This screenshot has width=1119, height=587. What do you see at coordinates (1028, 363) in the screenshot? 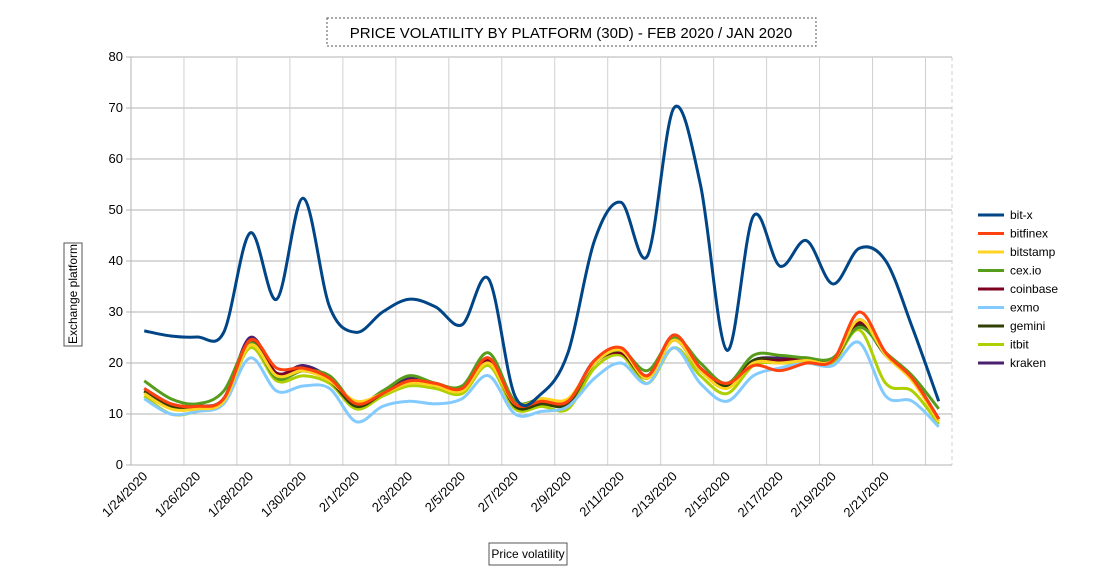
I see `legend-label: kraken` at bounding box center [1028, 363].